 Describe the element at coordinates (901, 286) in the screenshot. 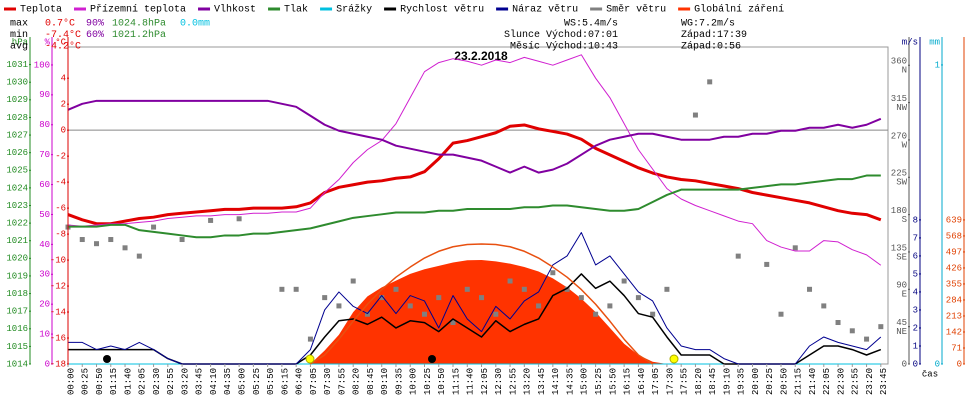

I see `y-tick-label: 90` at that location.